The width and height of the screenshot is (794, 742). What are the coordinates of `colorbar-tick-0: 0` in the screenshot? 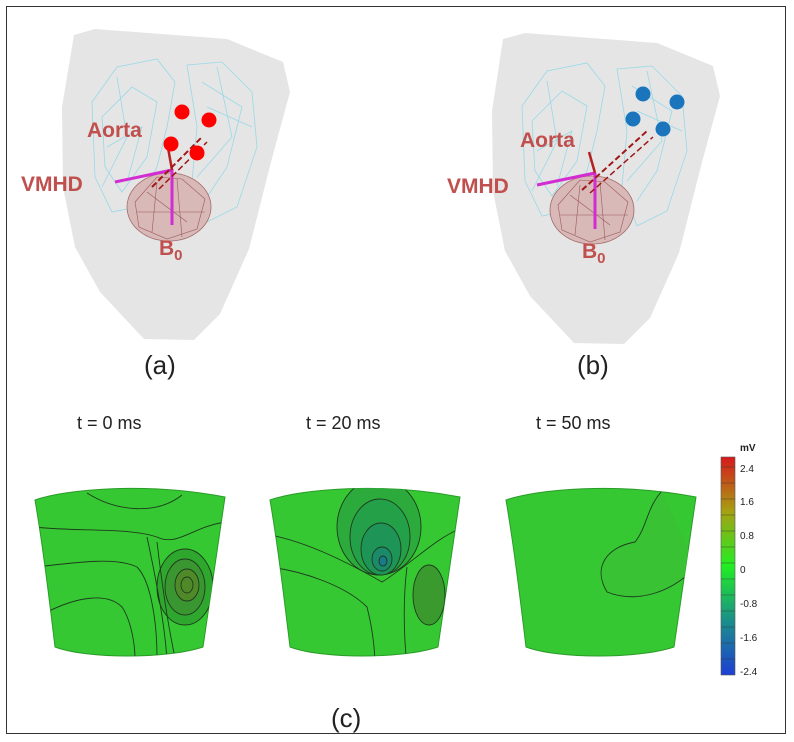 It's located at (743, 570).